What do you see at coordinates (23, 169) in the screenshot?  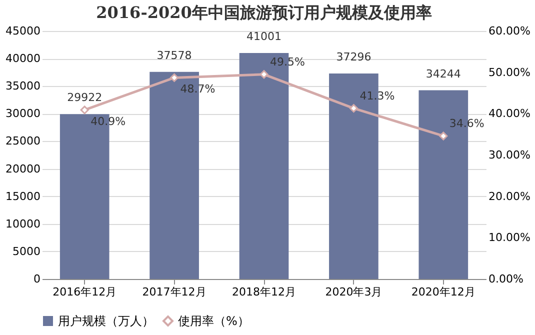 I see `y-tick-label: 20000` at bounding box center [23, 169].